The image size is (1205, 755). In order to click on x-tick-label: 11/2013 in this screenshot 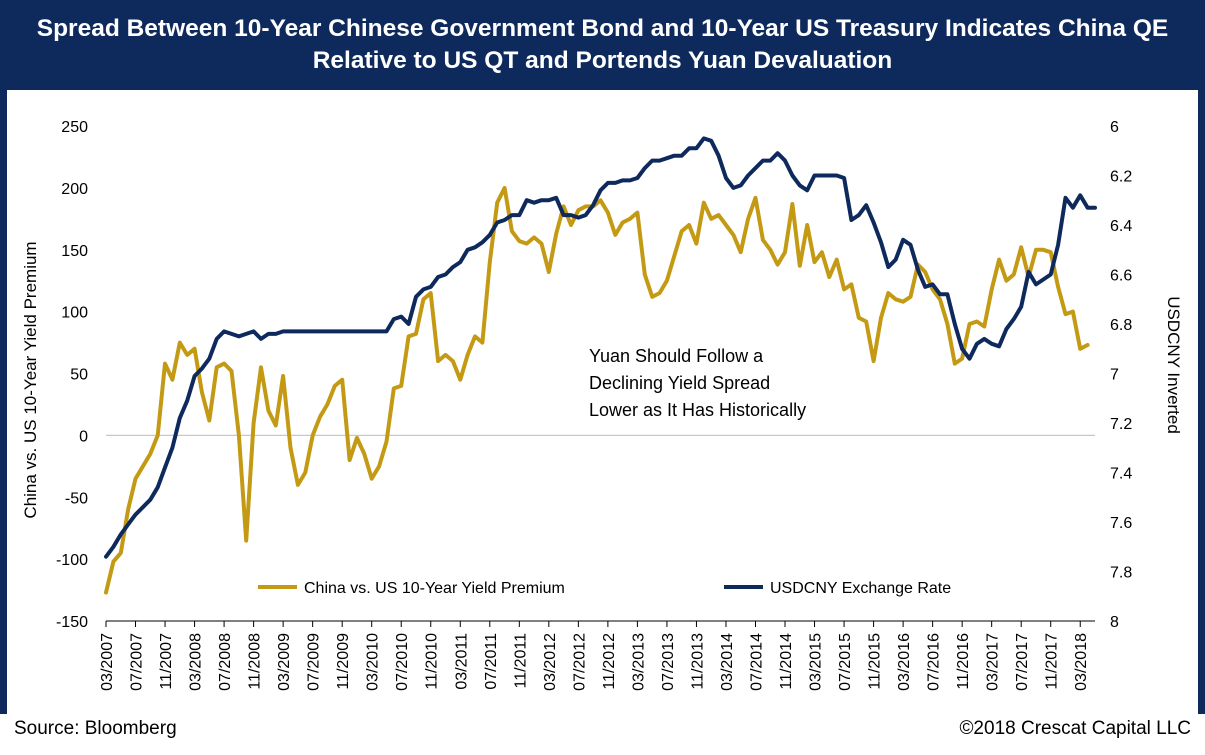, I will do `click(697, 661)`.